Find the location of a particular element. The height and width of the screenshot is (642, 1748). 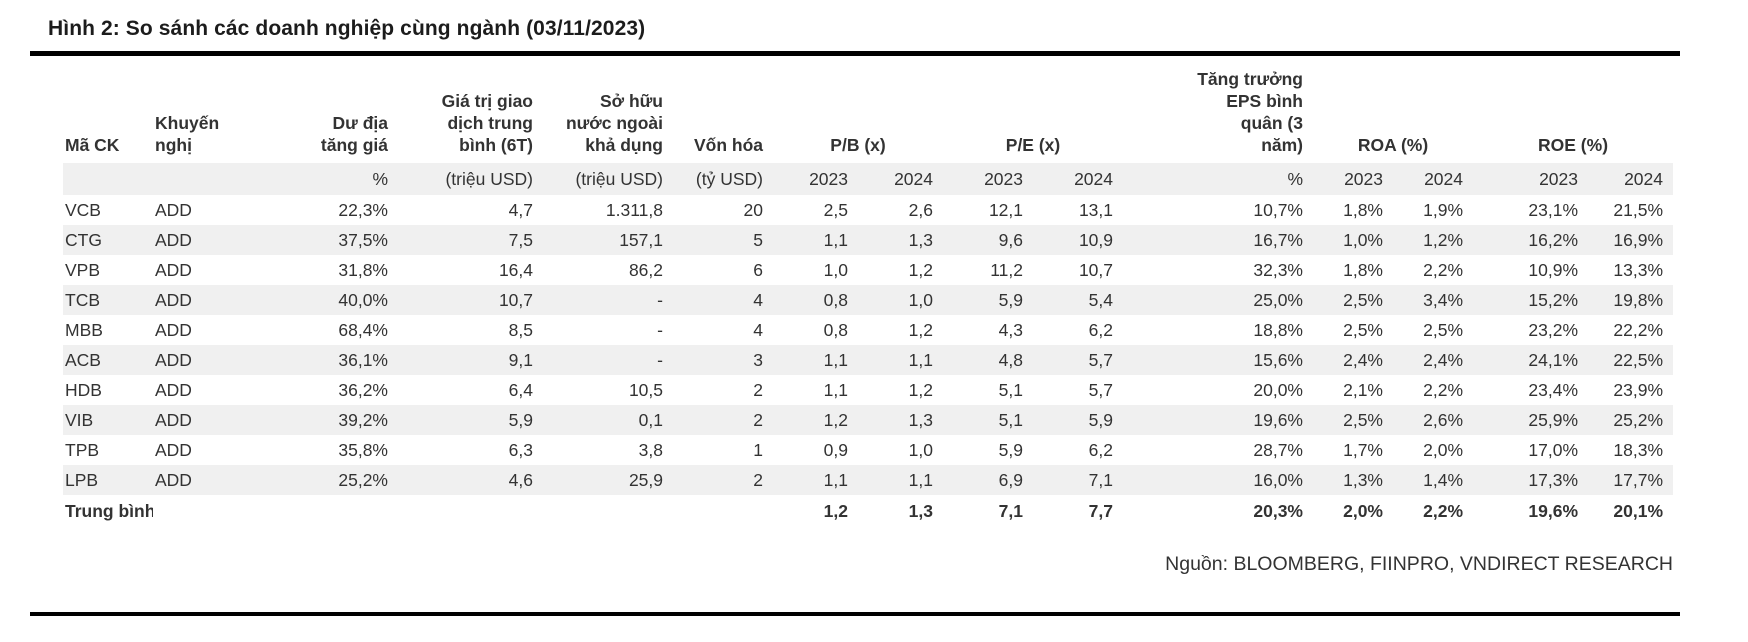

value-cell: 1,0% is located at coordinates (1363, 240).